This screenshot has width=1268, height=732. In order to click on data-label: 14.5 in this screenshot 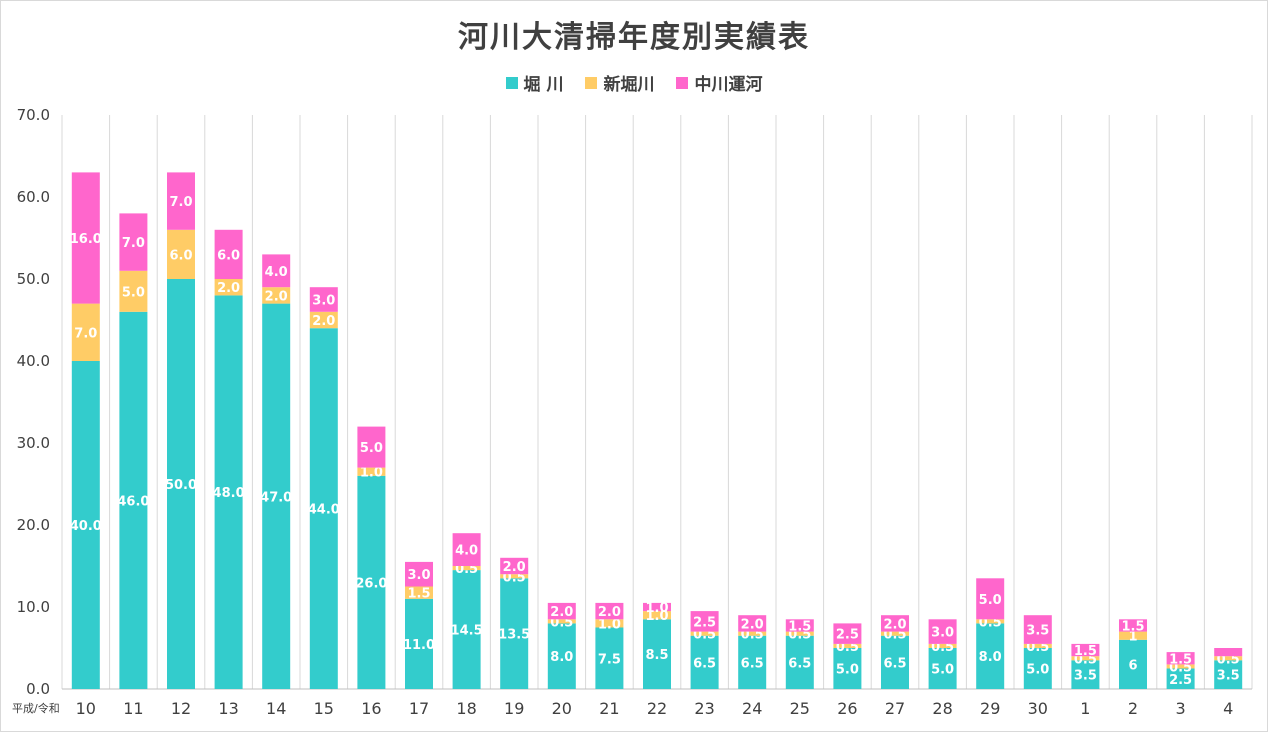, I will do `click(467, 631)`.